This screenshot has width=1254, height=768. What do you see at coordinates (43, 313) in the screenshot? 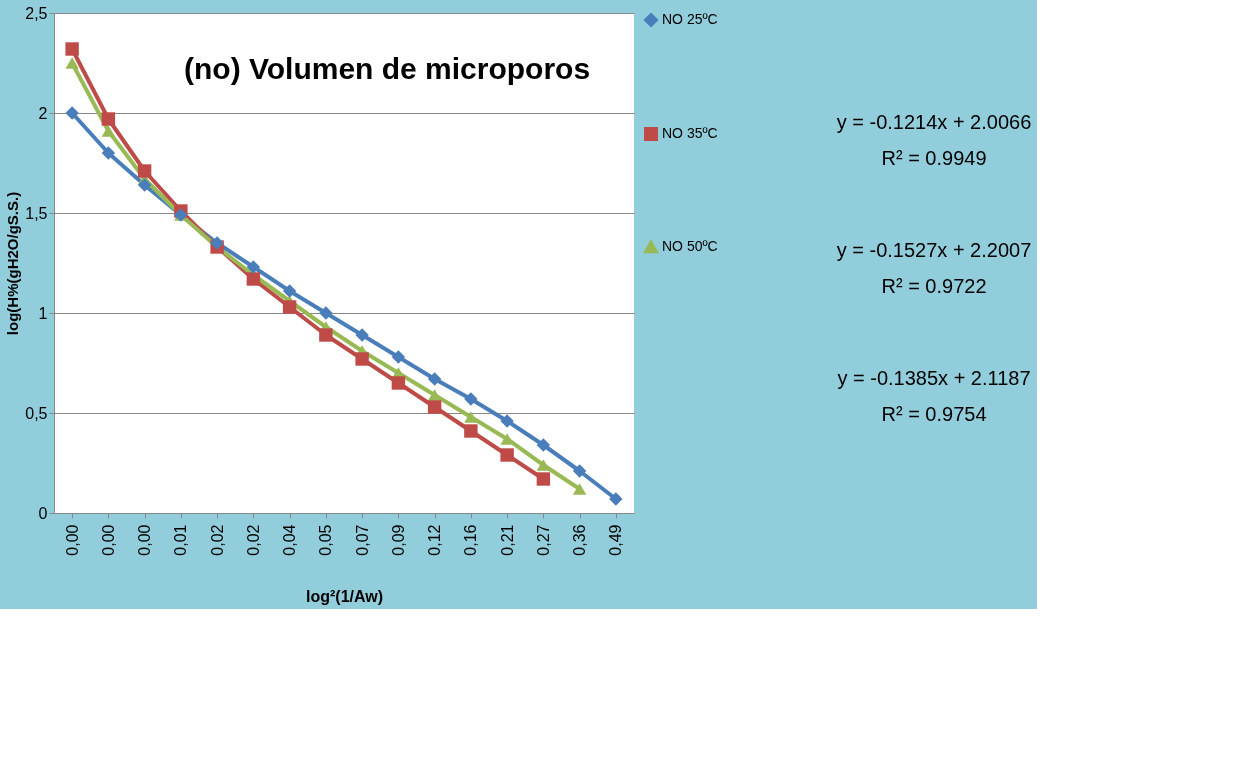
I see `y-tick-label: 1` at bounding box center [43, 313].